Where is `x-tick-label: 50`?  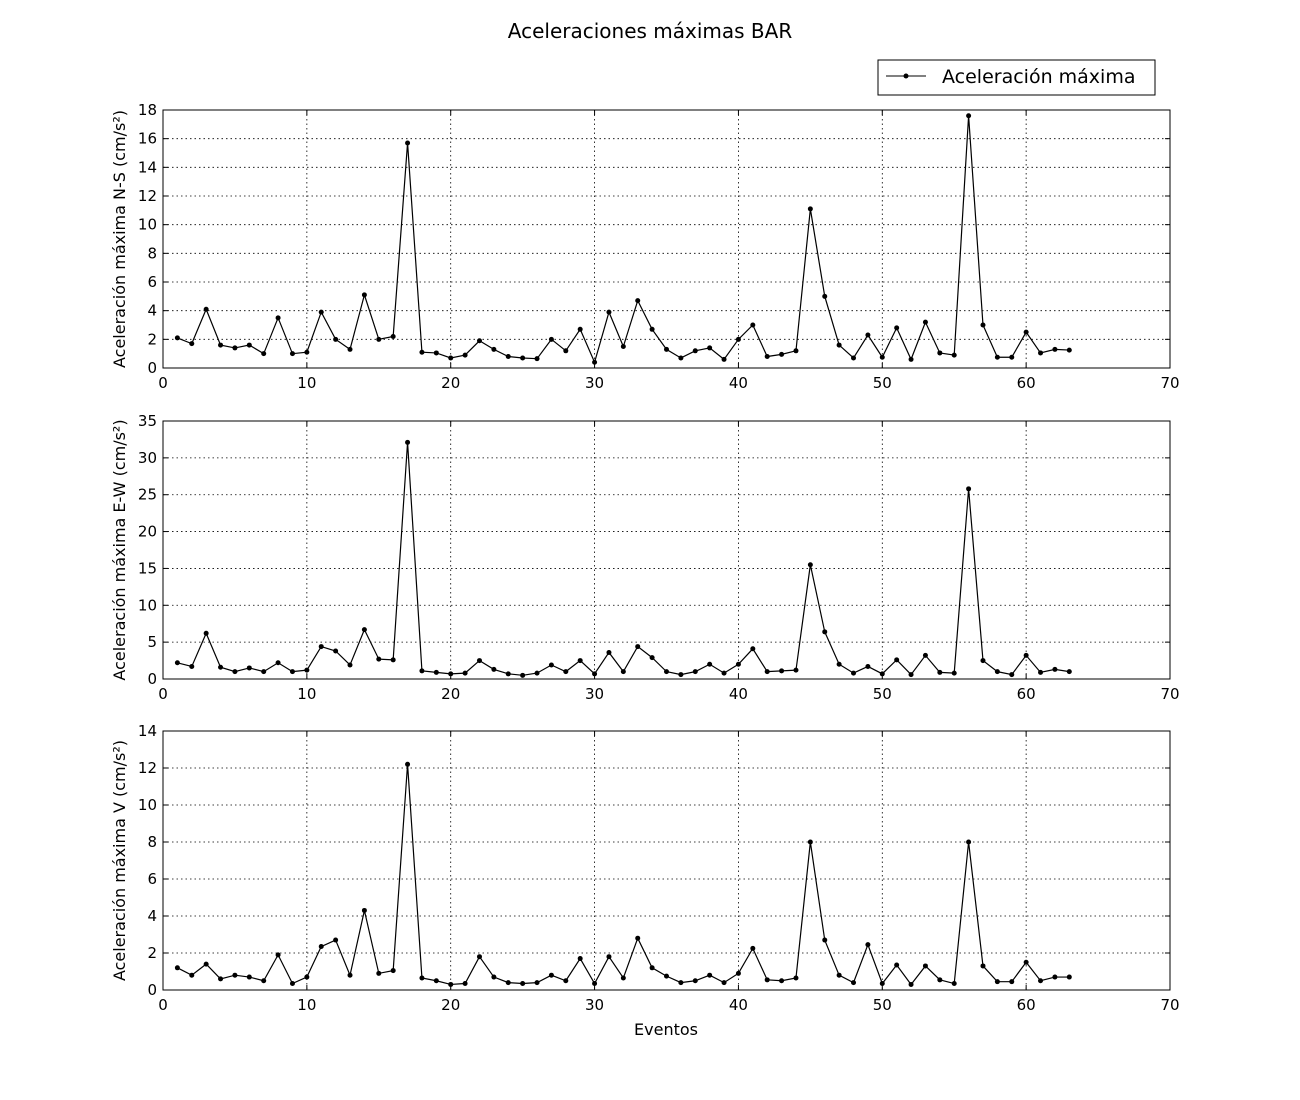
x-tick-label: 50 is located at coordinates (882, 694).